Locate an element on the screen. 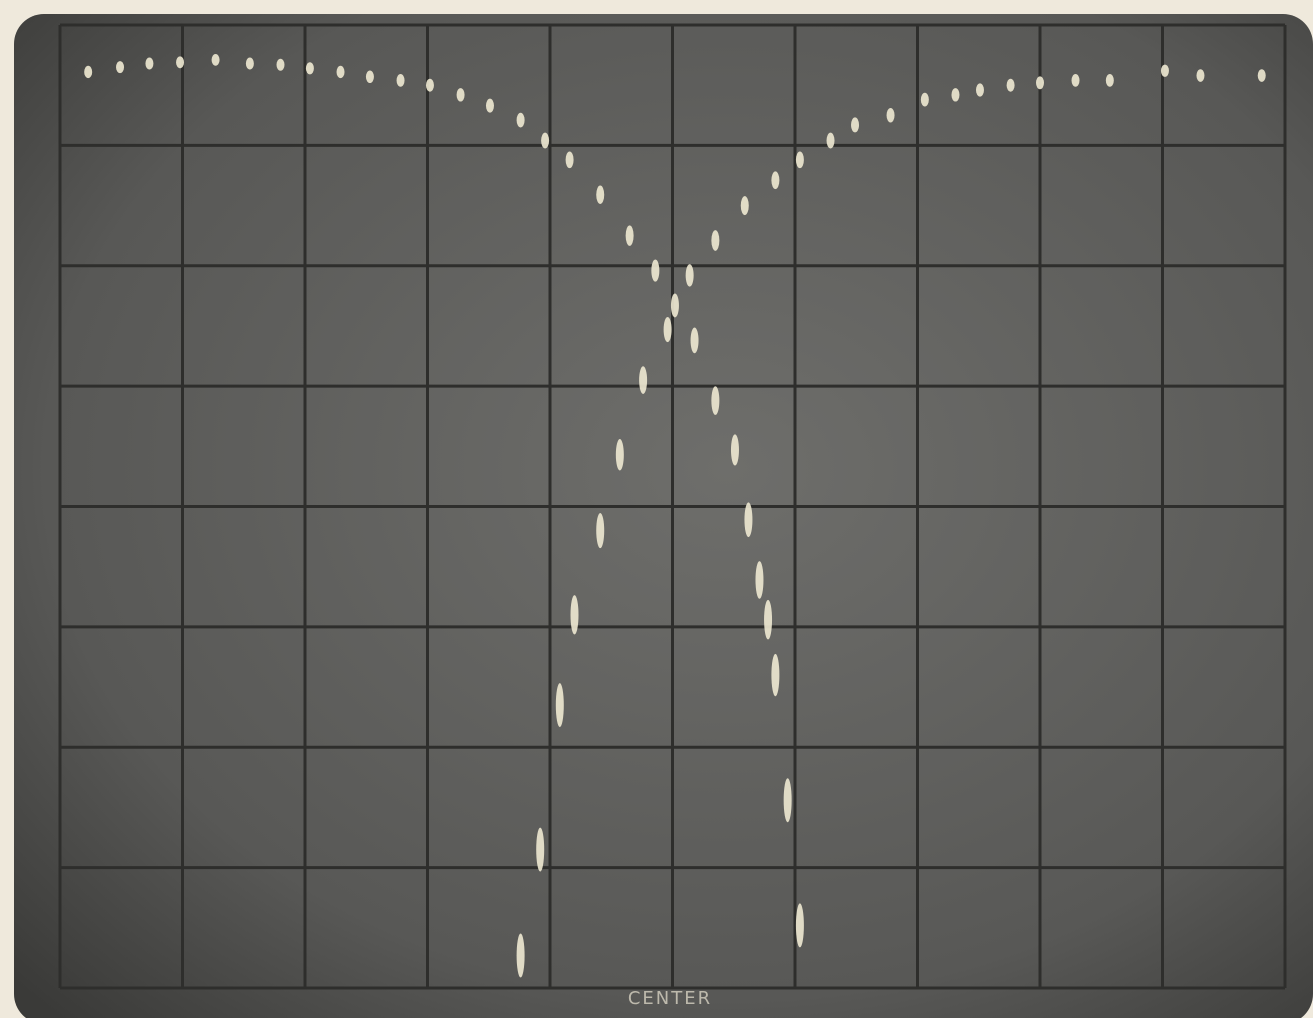 The width and height of the screenshot is (1313, 1018). center-label: CENTER is located at coordinates (670, 998).